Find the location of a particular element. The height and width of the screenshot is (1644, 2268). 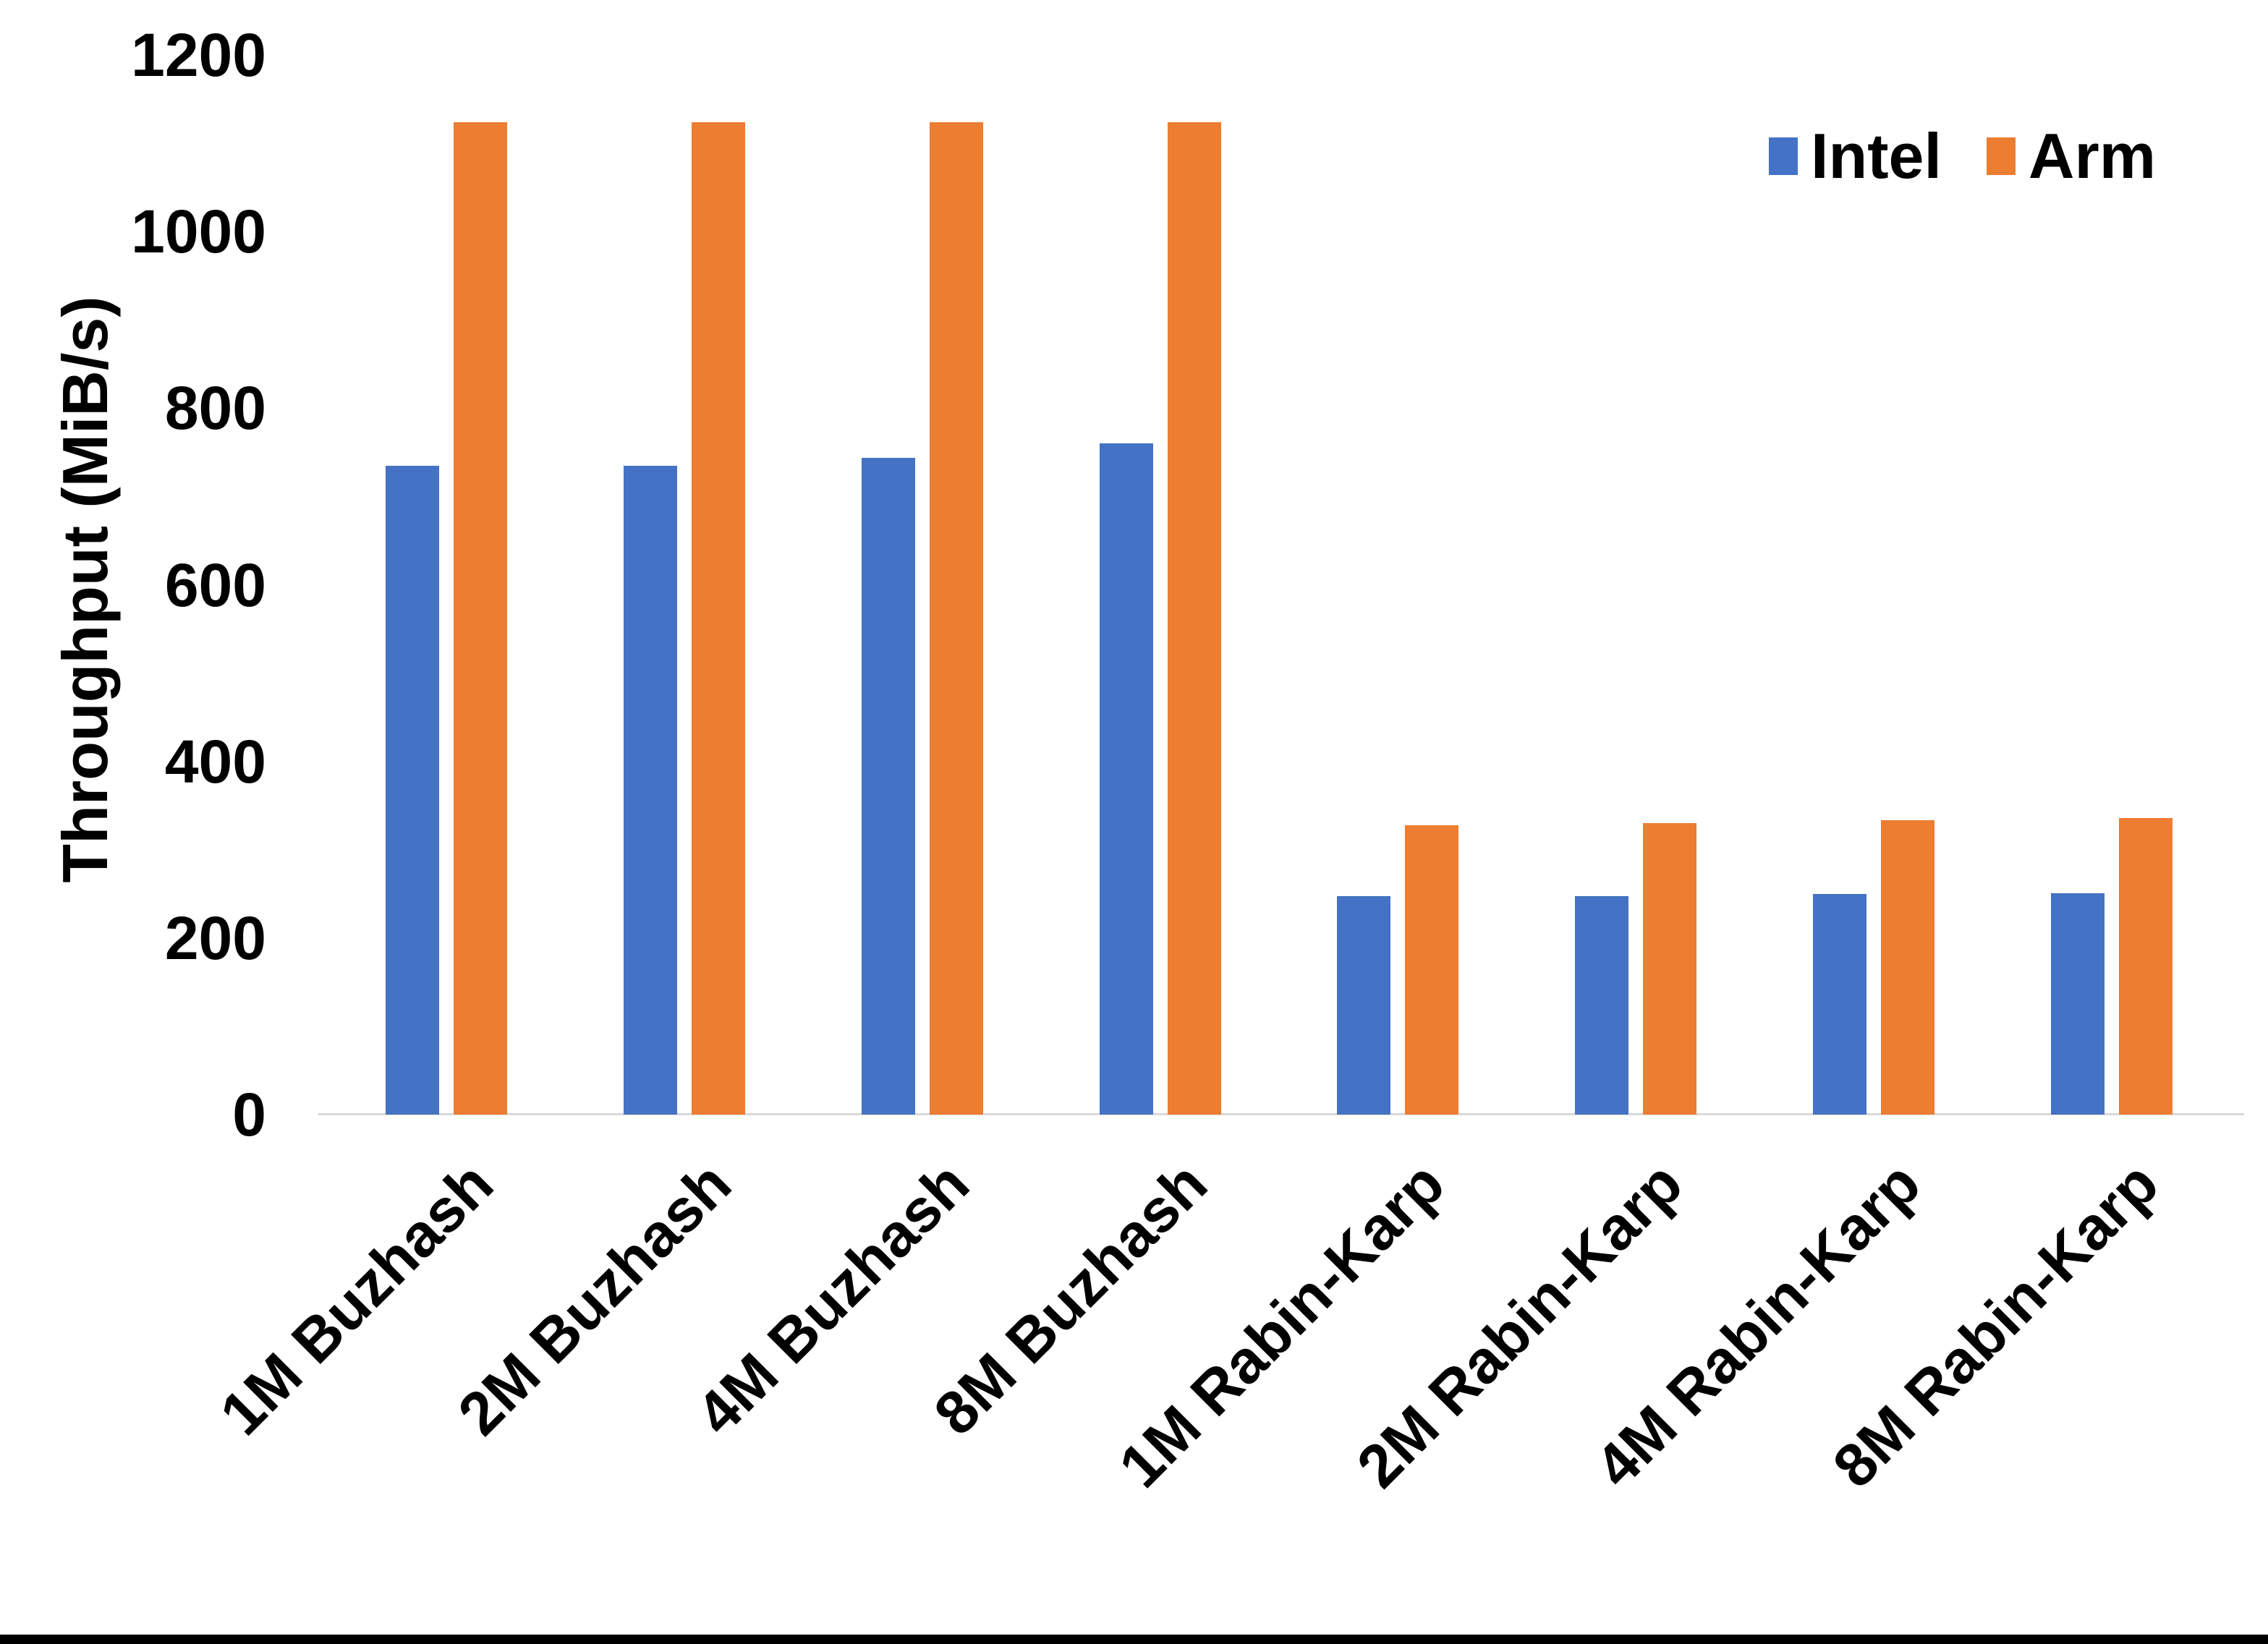

y-tick-label-600: 600 is located at coordinates (215, 584).